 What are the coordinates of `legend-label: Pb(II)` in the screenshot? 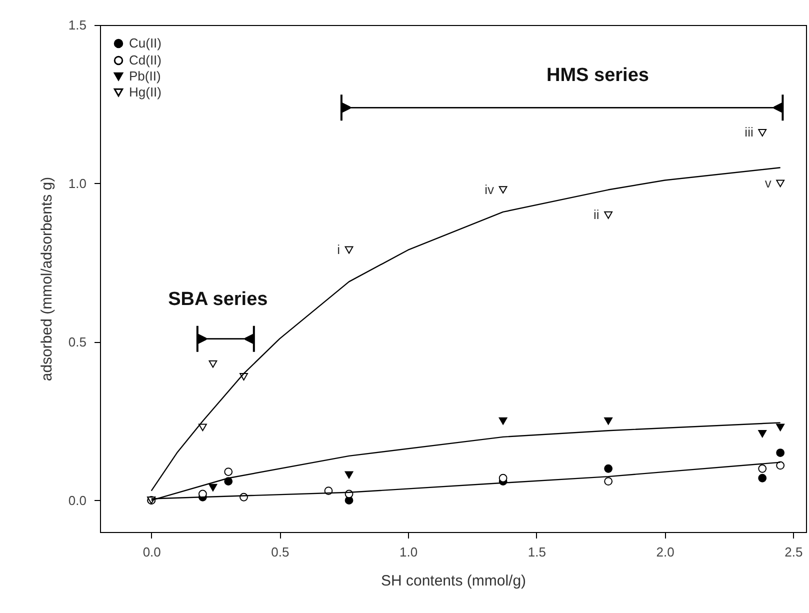 It's located at (145, 76).